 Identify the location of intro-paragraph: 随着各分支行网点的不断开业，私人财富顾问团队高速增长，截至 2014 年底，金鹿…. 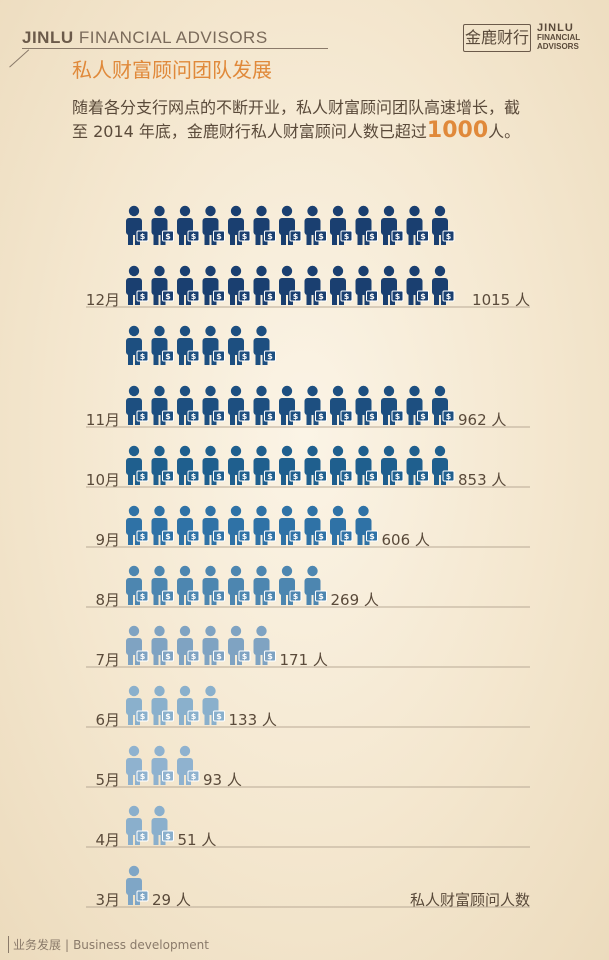
(302, 120).